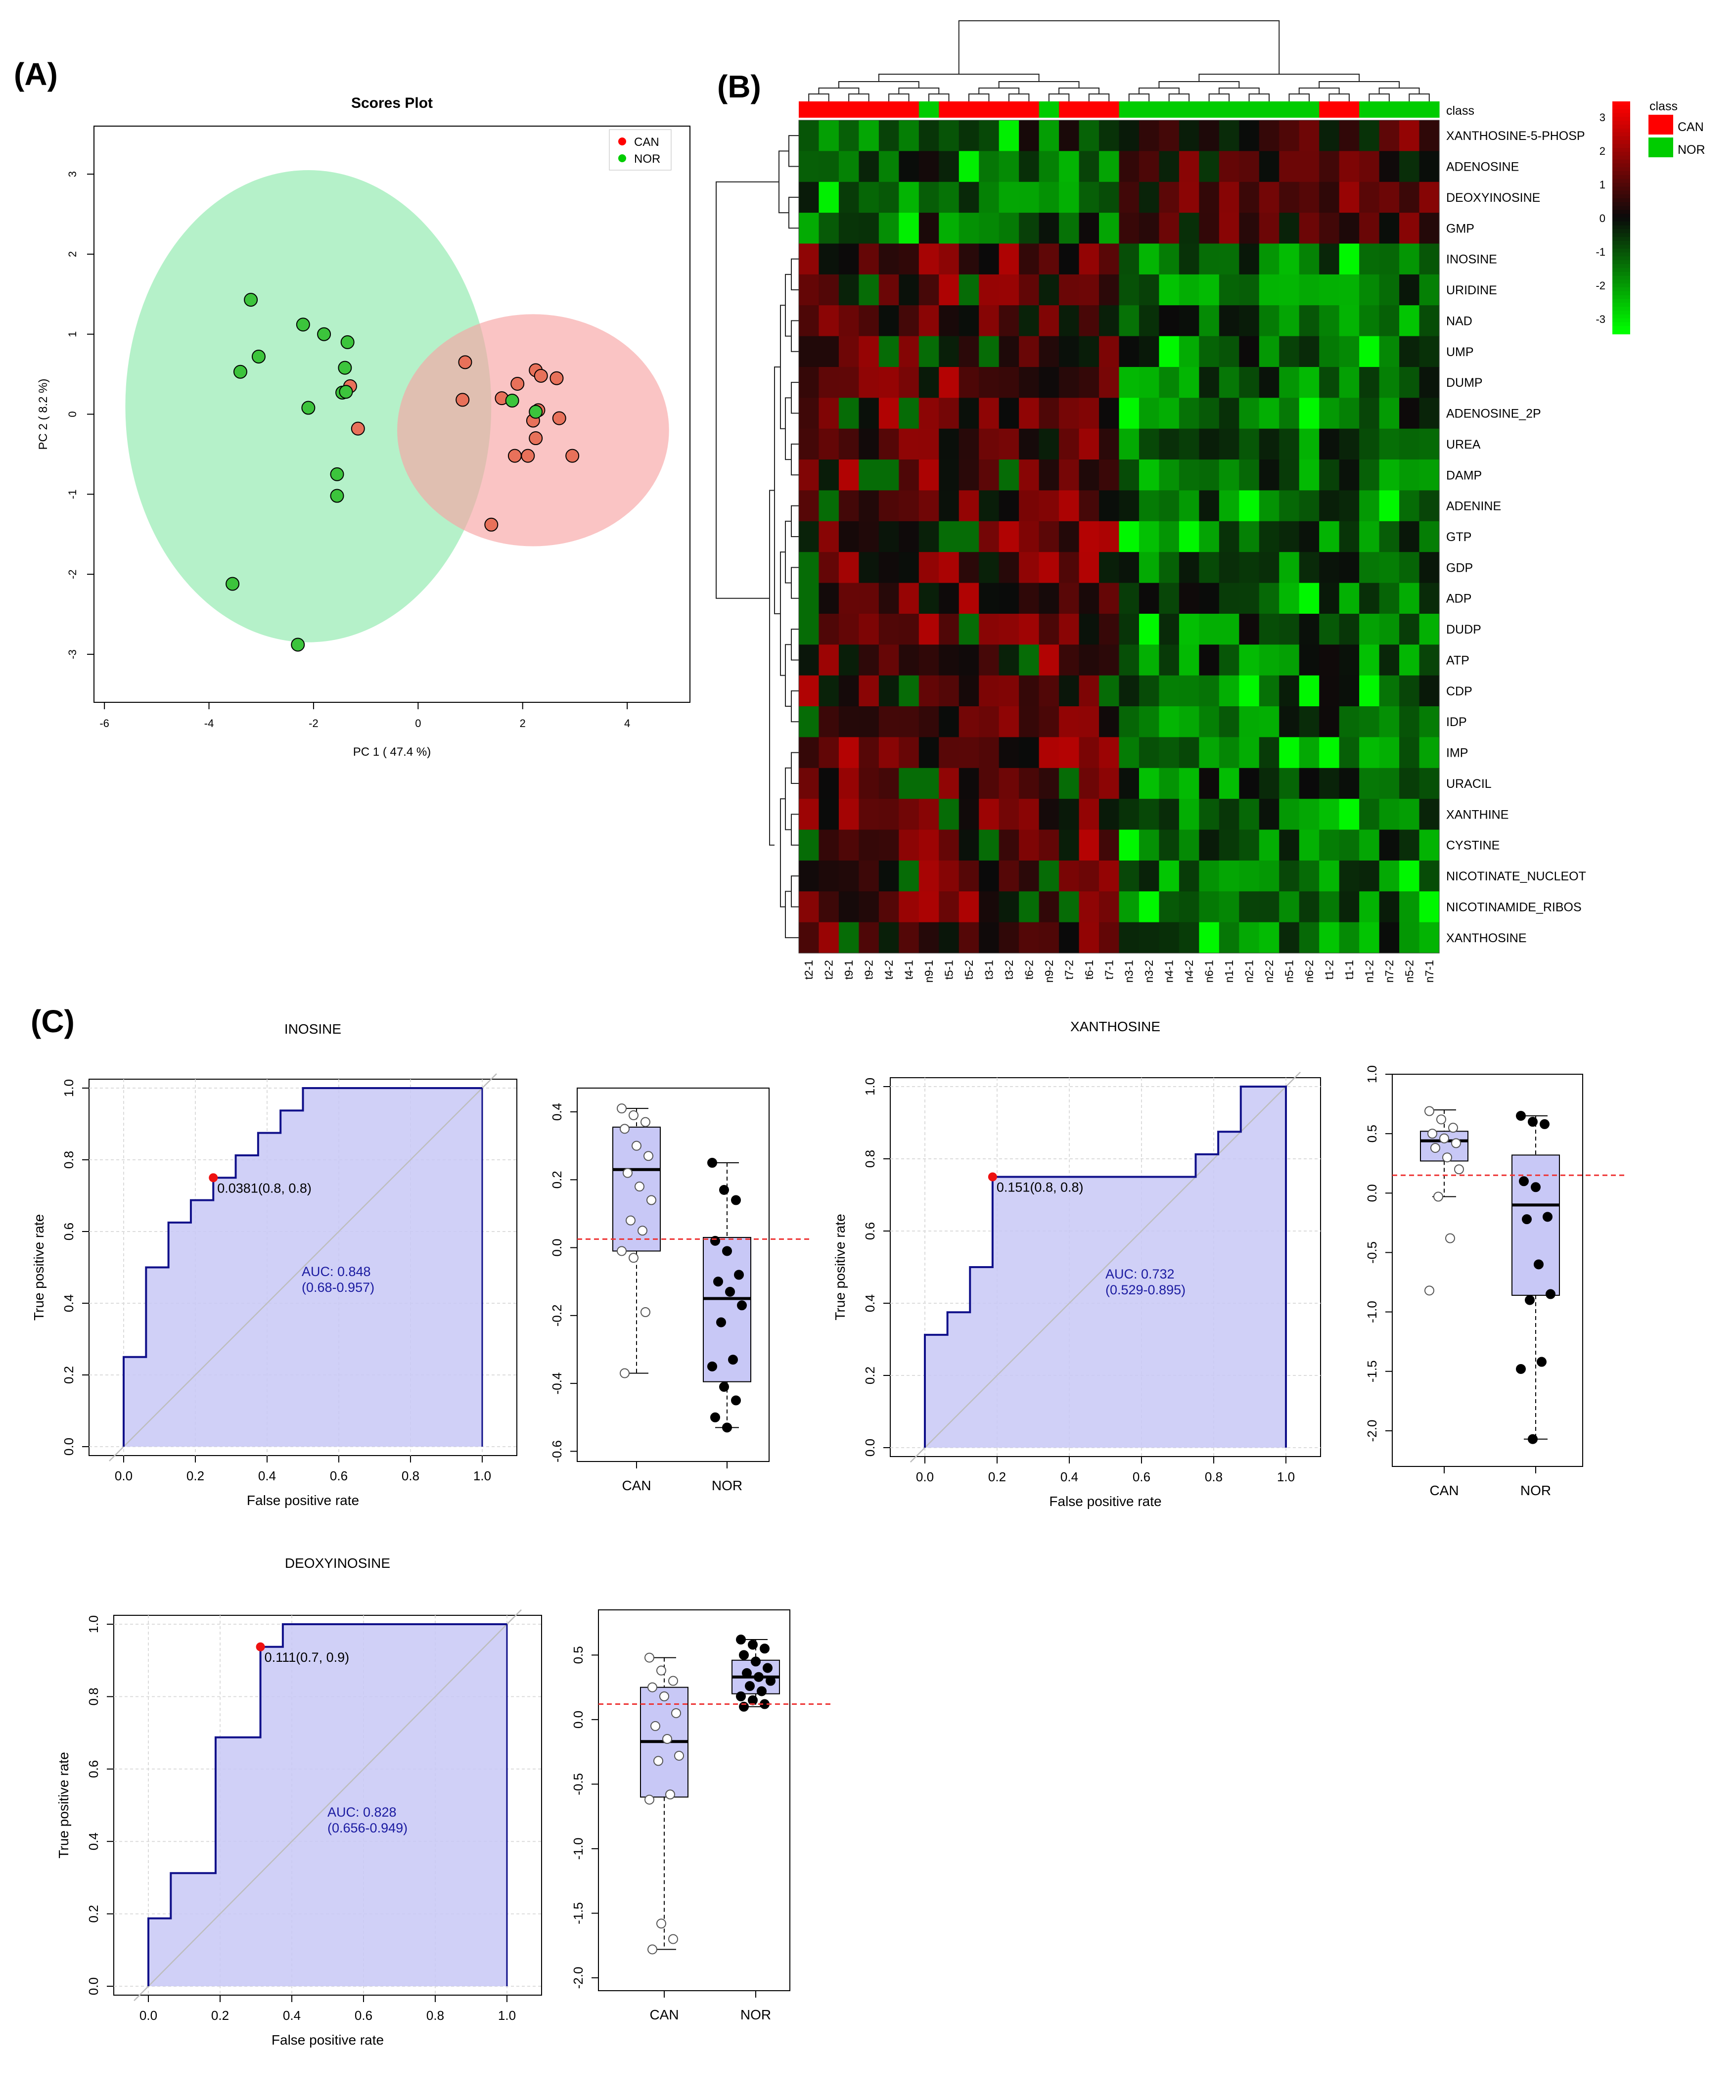 Image resolution: width=1736 pixels, height=2100 pixels. I want to click on box-xanthosine-ytick-label: -0.5, so click(1372, 1252).